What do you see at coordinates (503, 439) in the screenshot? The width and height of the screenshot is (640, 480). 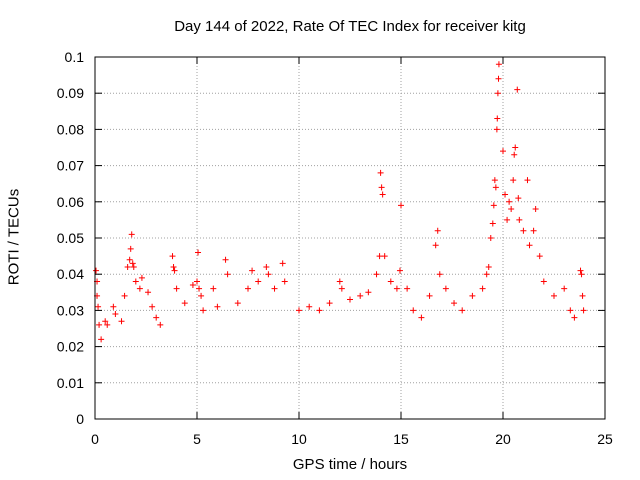 I see `x-tick-label: 20` at bounding box center [503, 439].